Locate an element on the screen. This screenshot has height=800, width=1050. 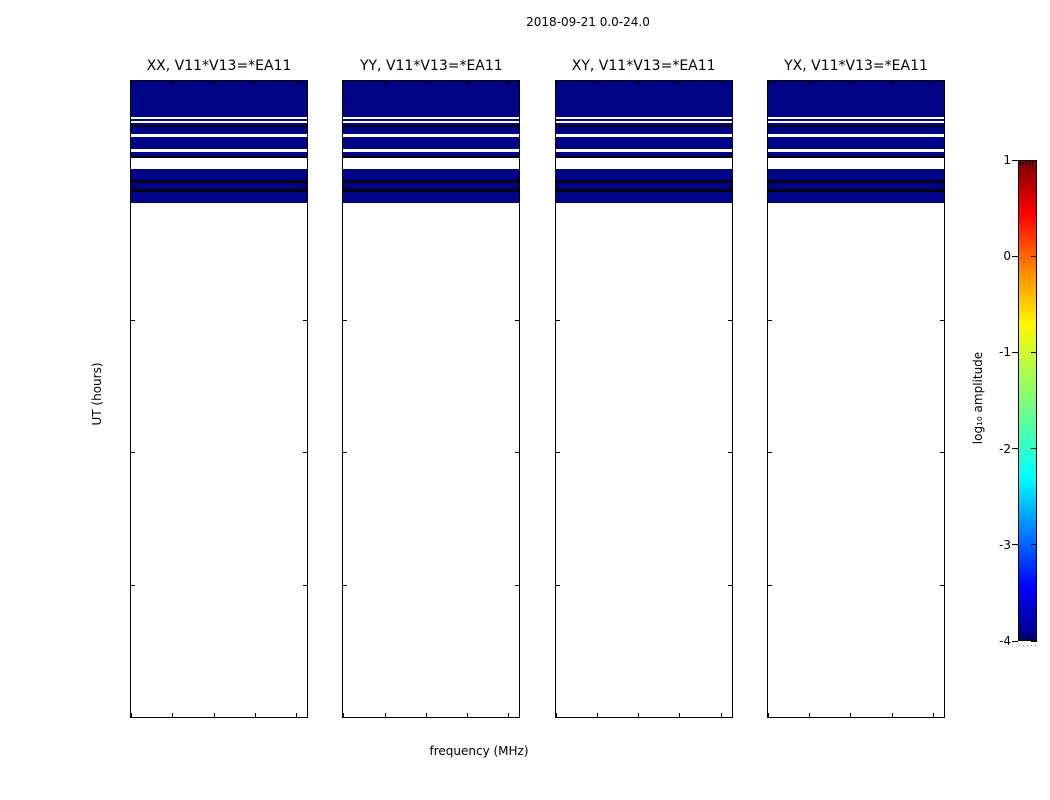
colorbar-top-comb-marks is located at coordinates (1027, 164).